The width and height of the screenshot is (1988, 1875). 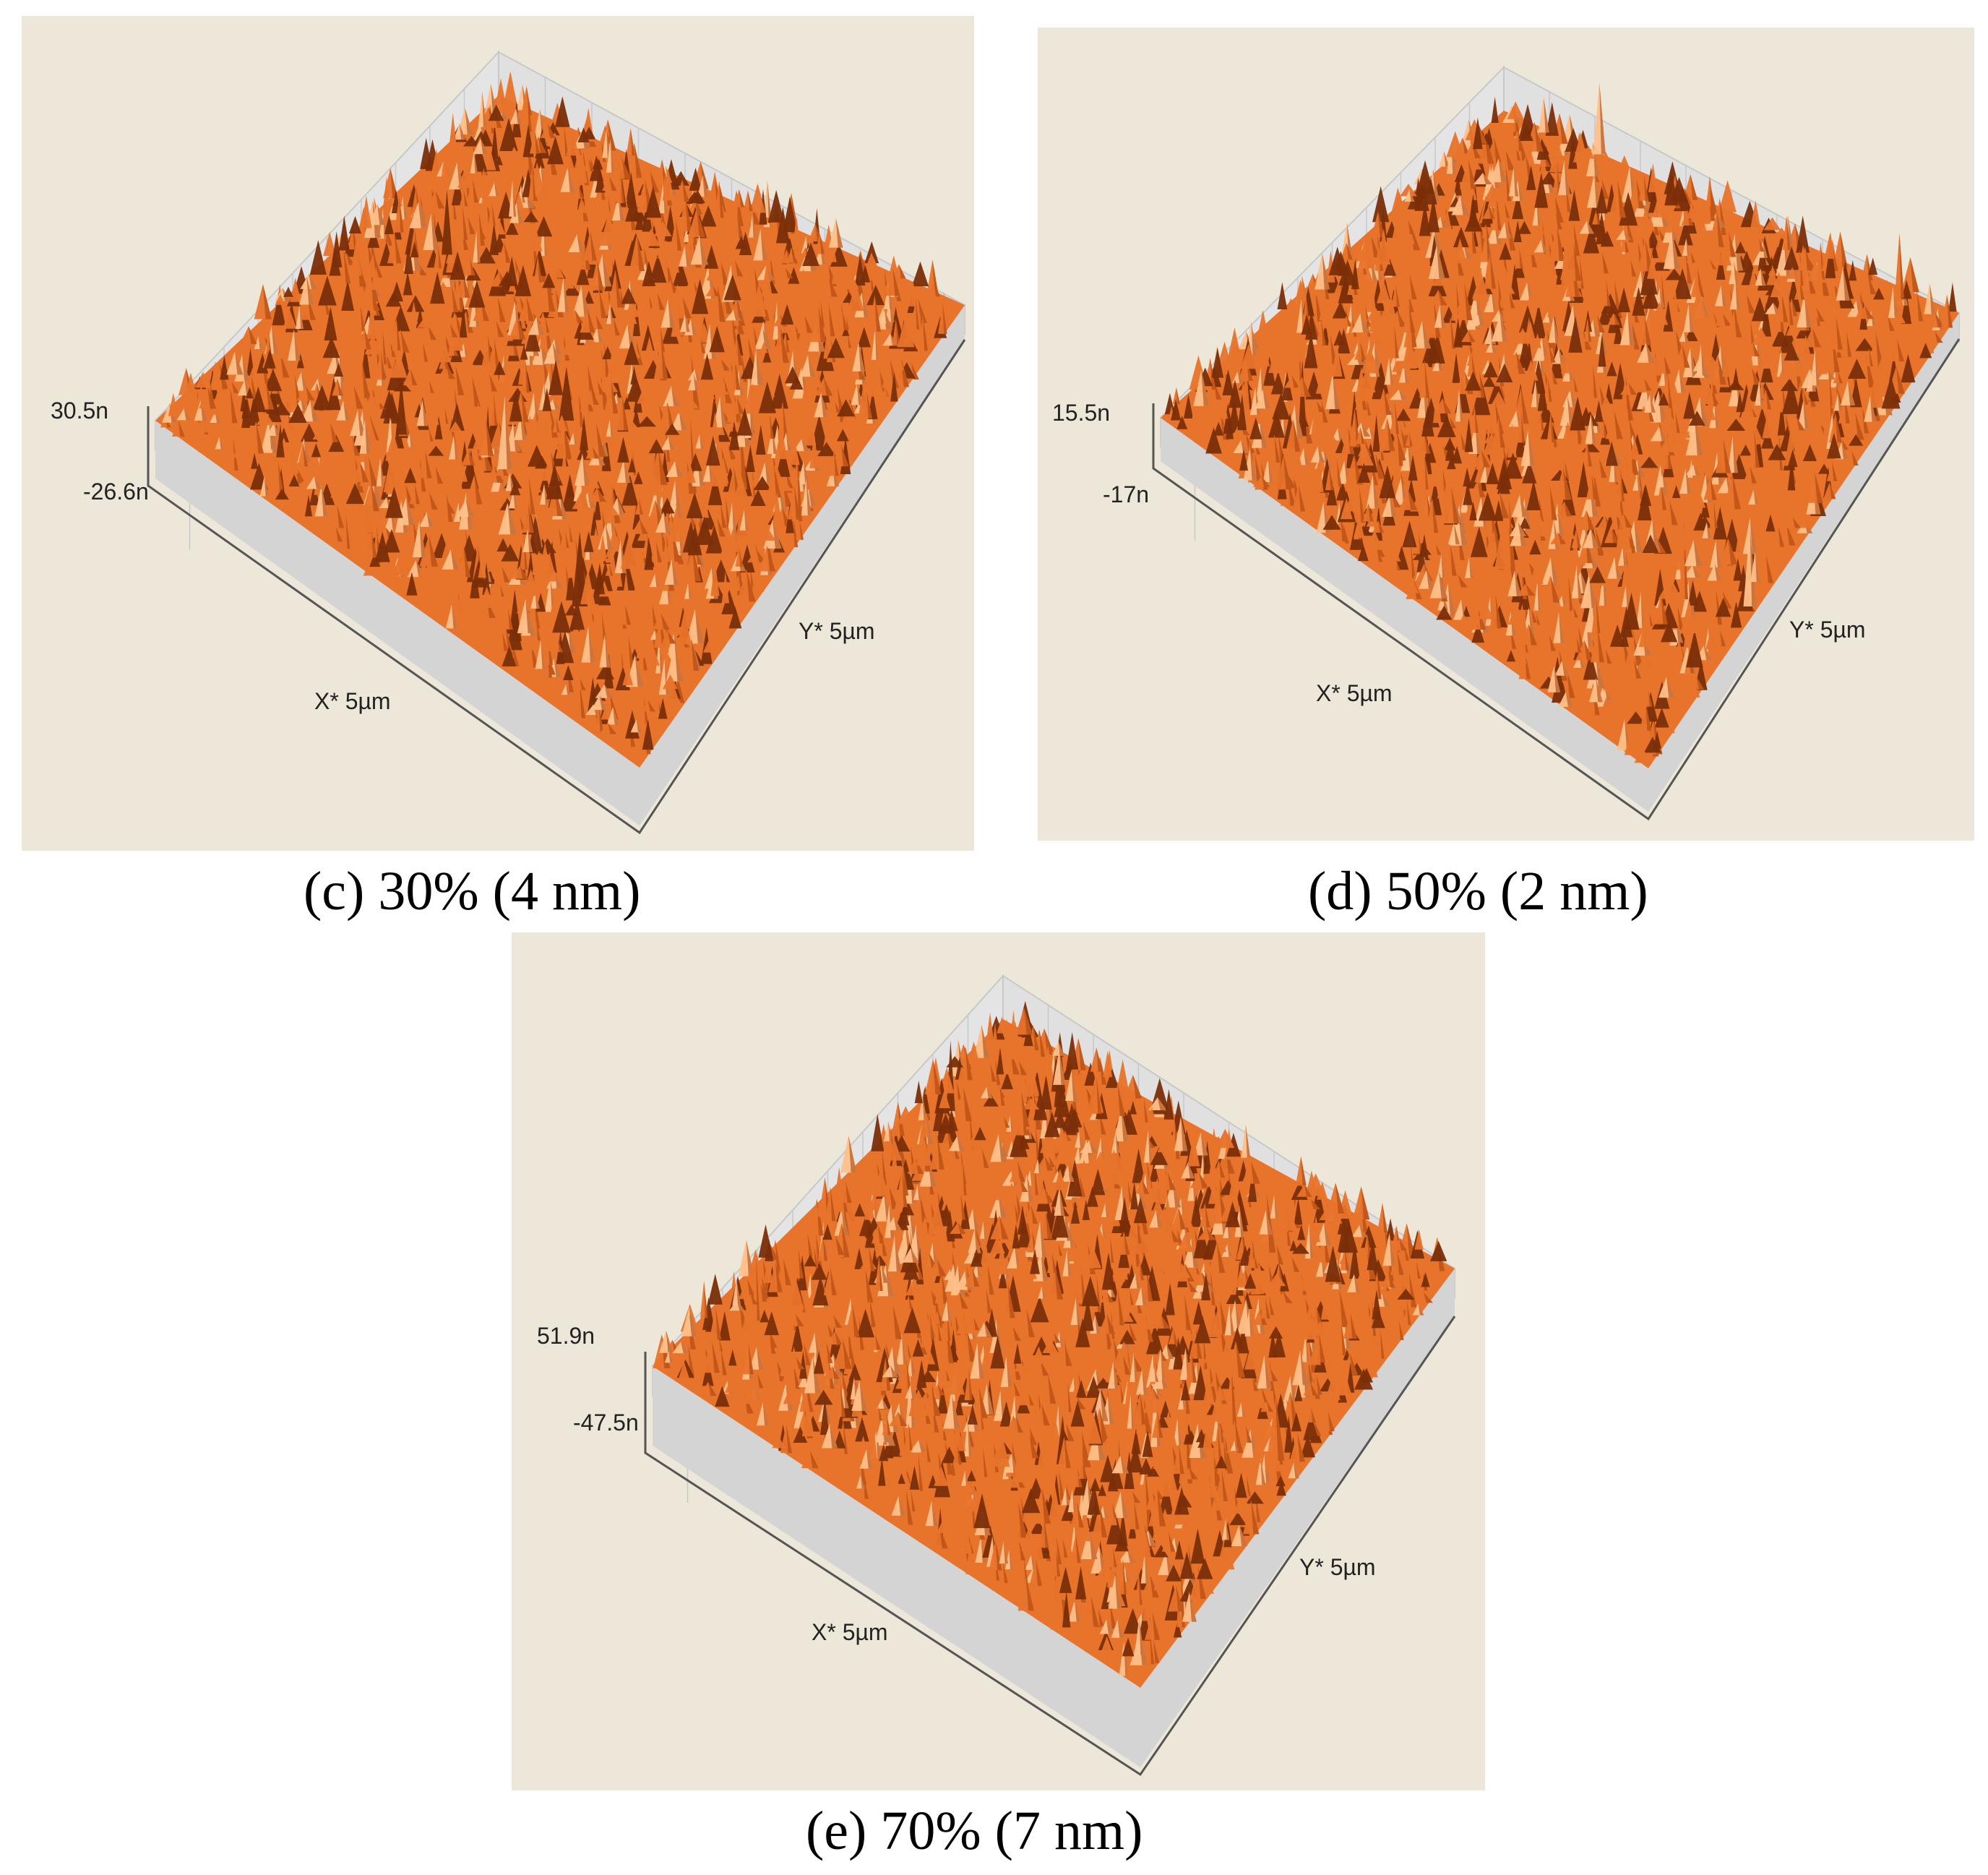 What do you see at coordinates (974, 1831) in the screenshot?
I see `caption-e: (e) 70% (7 nm)` at bounding box center [974, 1831].